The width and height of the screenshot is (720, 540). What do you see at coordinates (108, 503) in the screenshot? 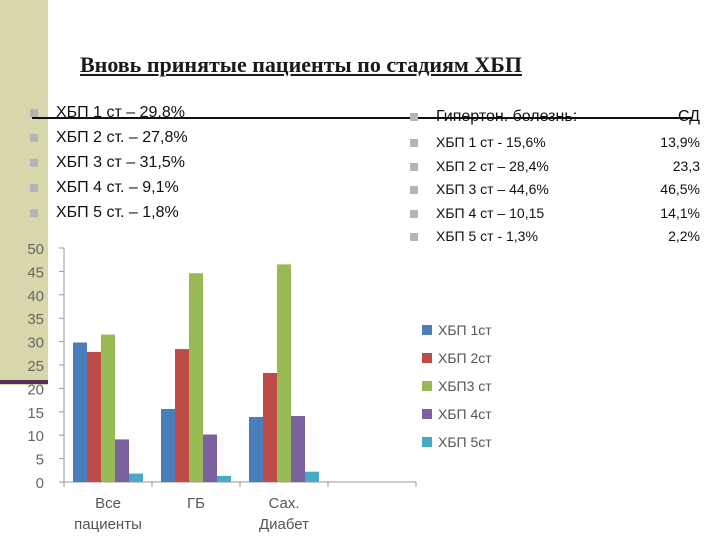
I see `x-tick-label: Все` at bounding box center [108, 503].